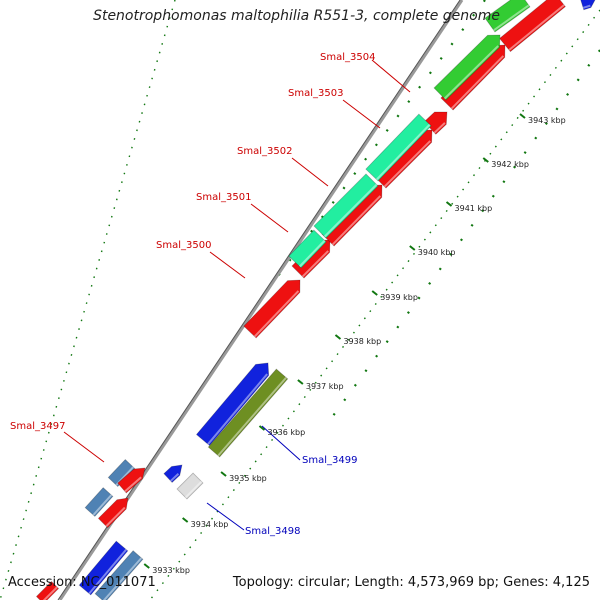 The image size is (600, 600). Describe the element at coordinates (437, 252) in the screenshot. I see `tick-label: 3940 kbp` at that location.